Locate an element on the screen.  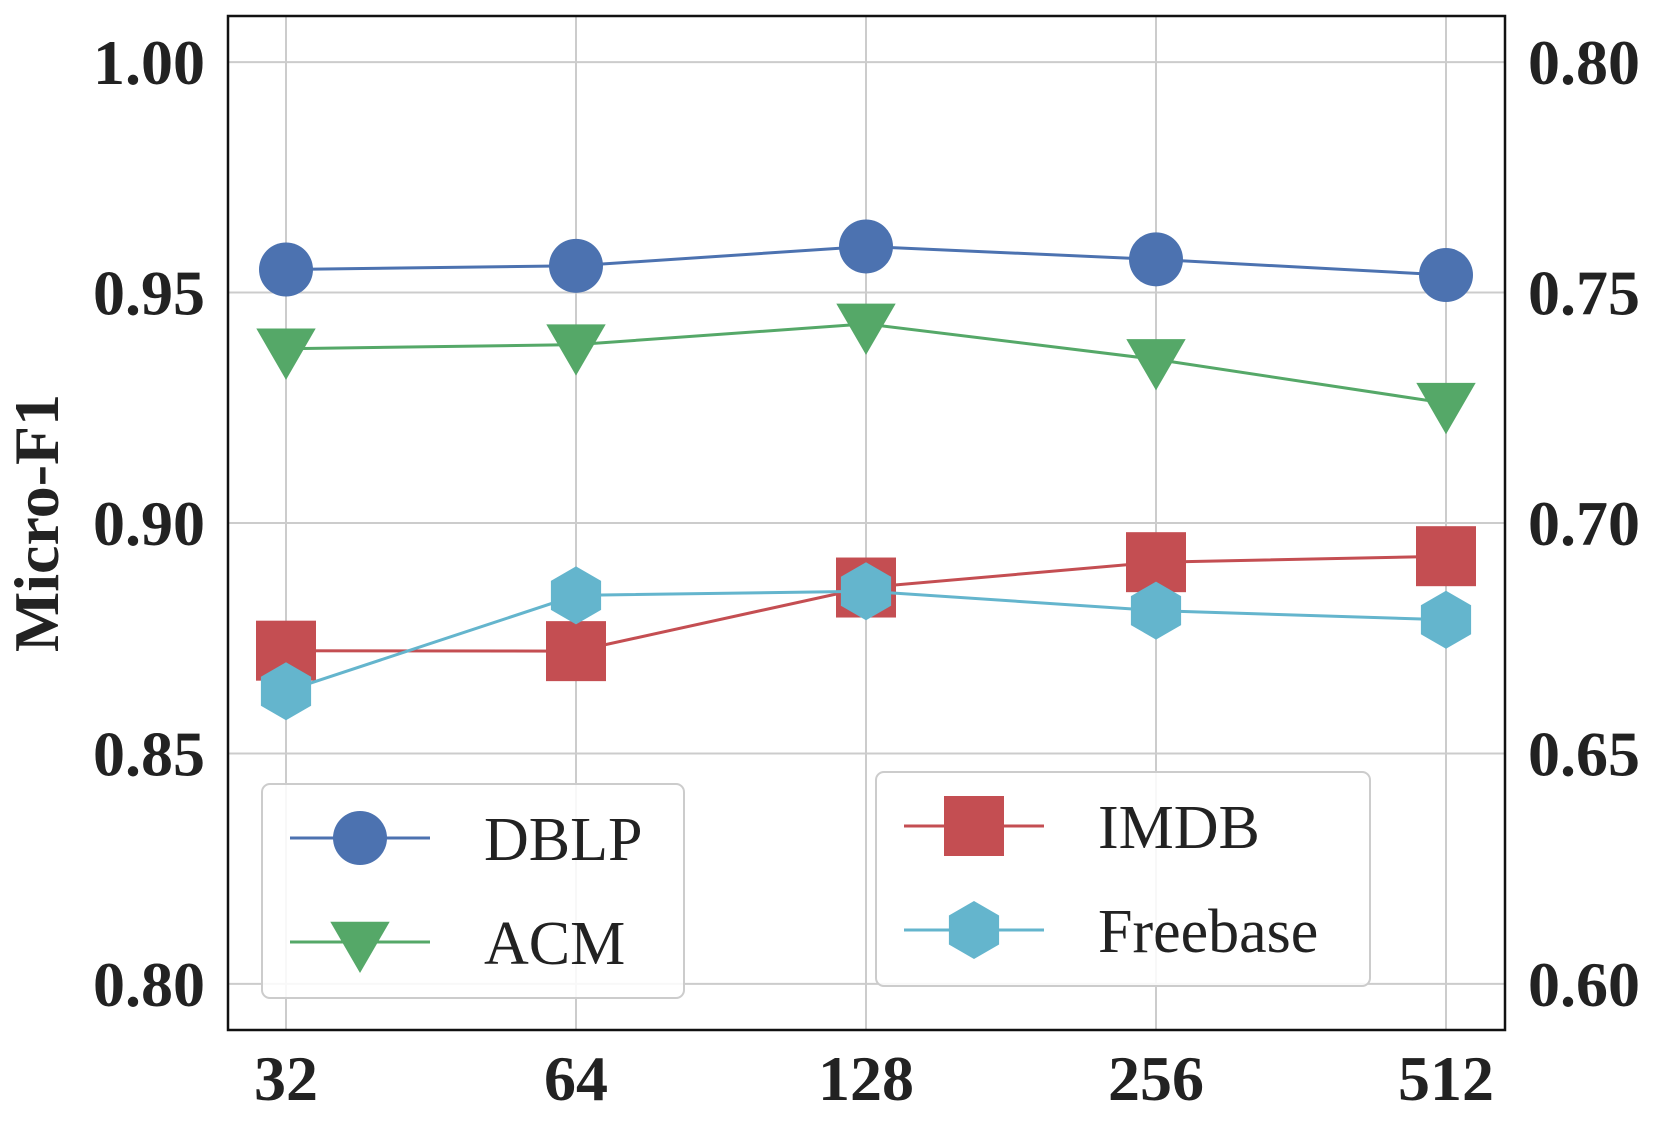
series-freebase is located at coordinates (866, 641).